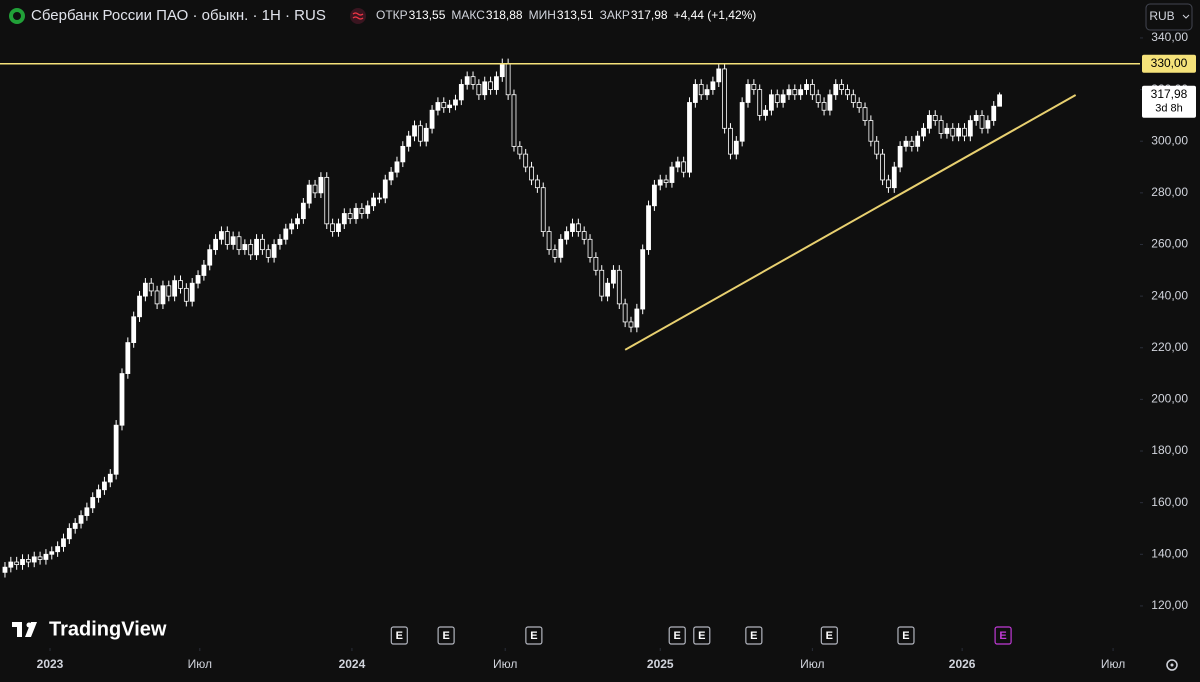 The image size is (1200, 682). Describe the element at coordinates (850, 222) in the screenshot. I see `trend-line` at that location.